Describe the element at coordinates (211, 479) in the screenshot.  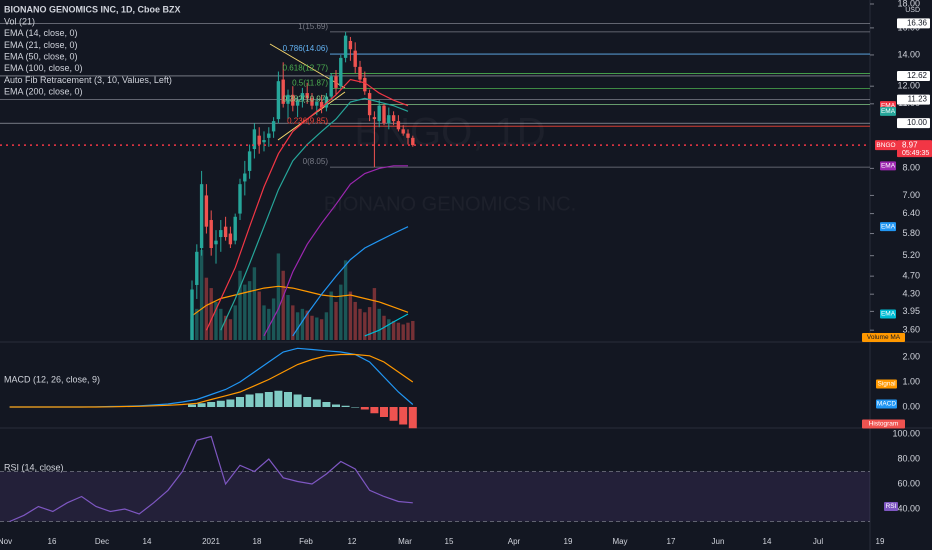
I see `rsi-line` at that location.